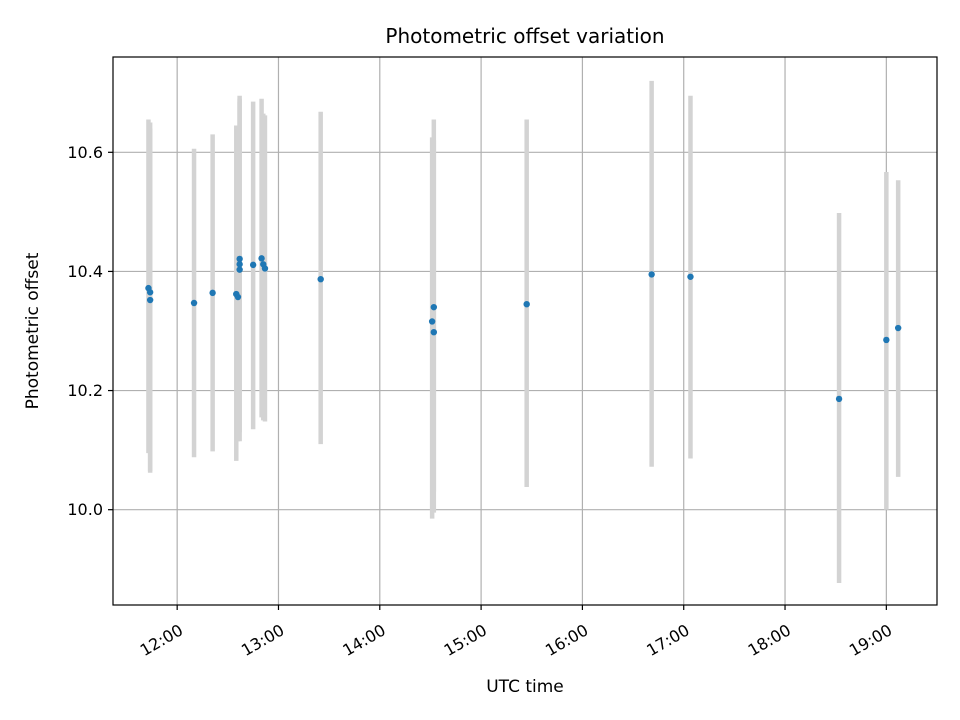 The height and width of the screenshot is (720, 960). What do you see at coordinates (85, 271) in the screenshot?
I see `y-tick-label: 10.4` at bounding box center [85, 271].